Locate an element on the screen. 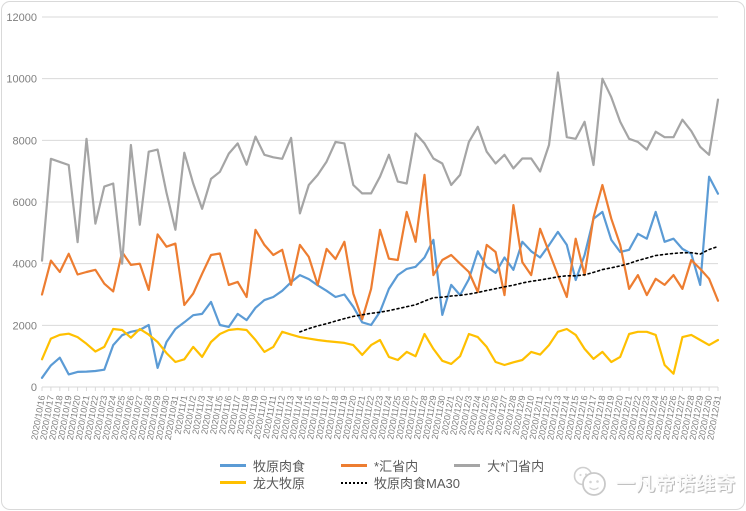 The image size is (746, 511). legend-swatch-muyuan-icon is located at coordinates (233, 465).